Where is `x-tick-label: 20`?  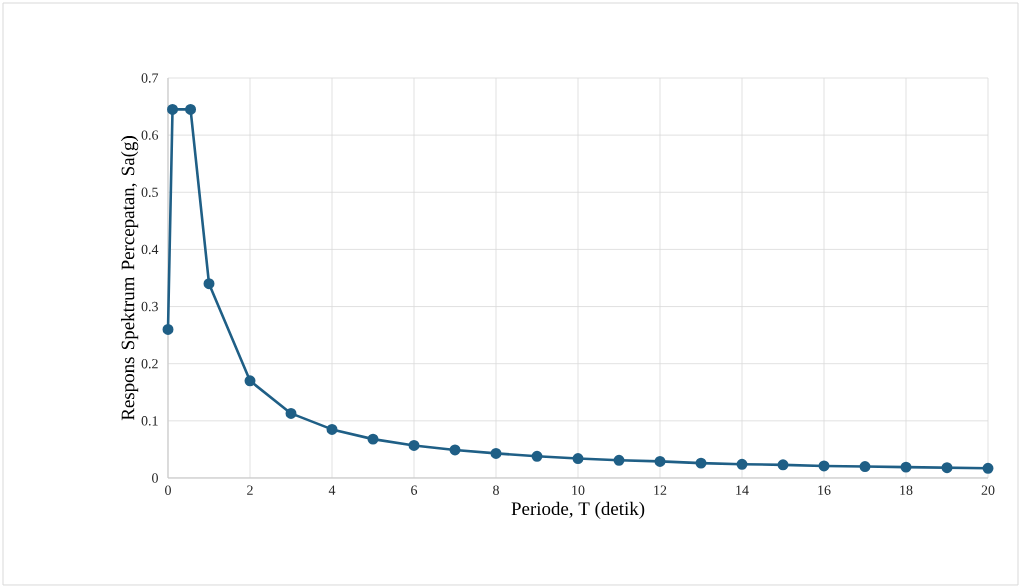 x-tick-label: 20 is located at coordinates (988, 490).